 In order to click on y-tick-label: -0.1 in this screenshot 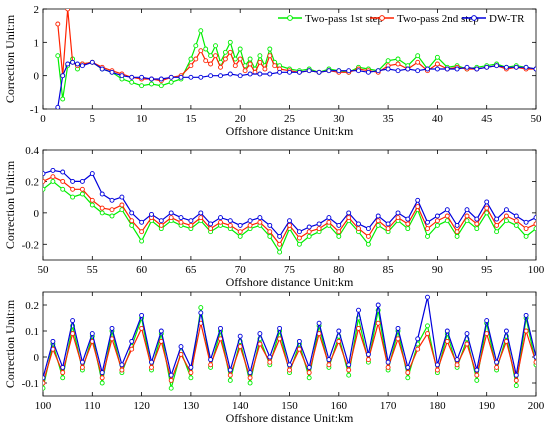, I will do `click(30, 384)`.